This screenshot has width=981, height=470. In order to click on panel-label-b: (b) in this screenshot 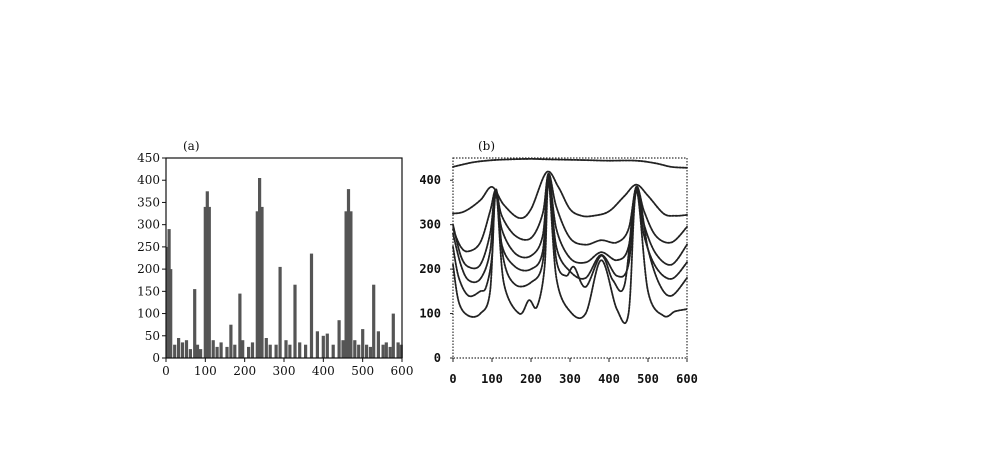, I will do `click(486, 146)`.